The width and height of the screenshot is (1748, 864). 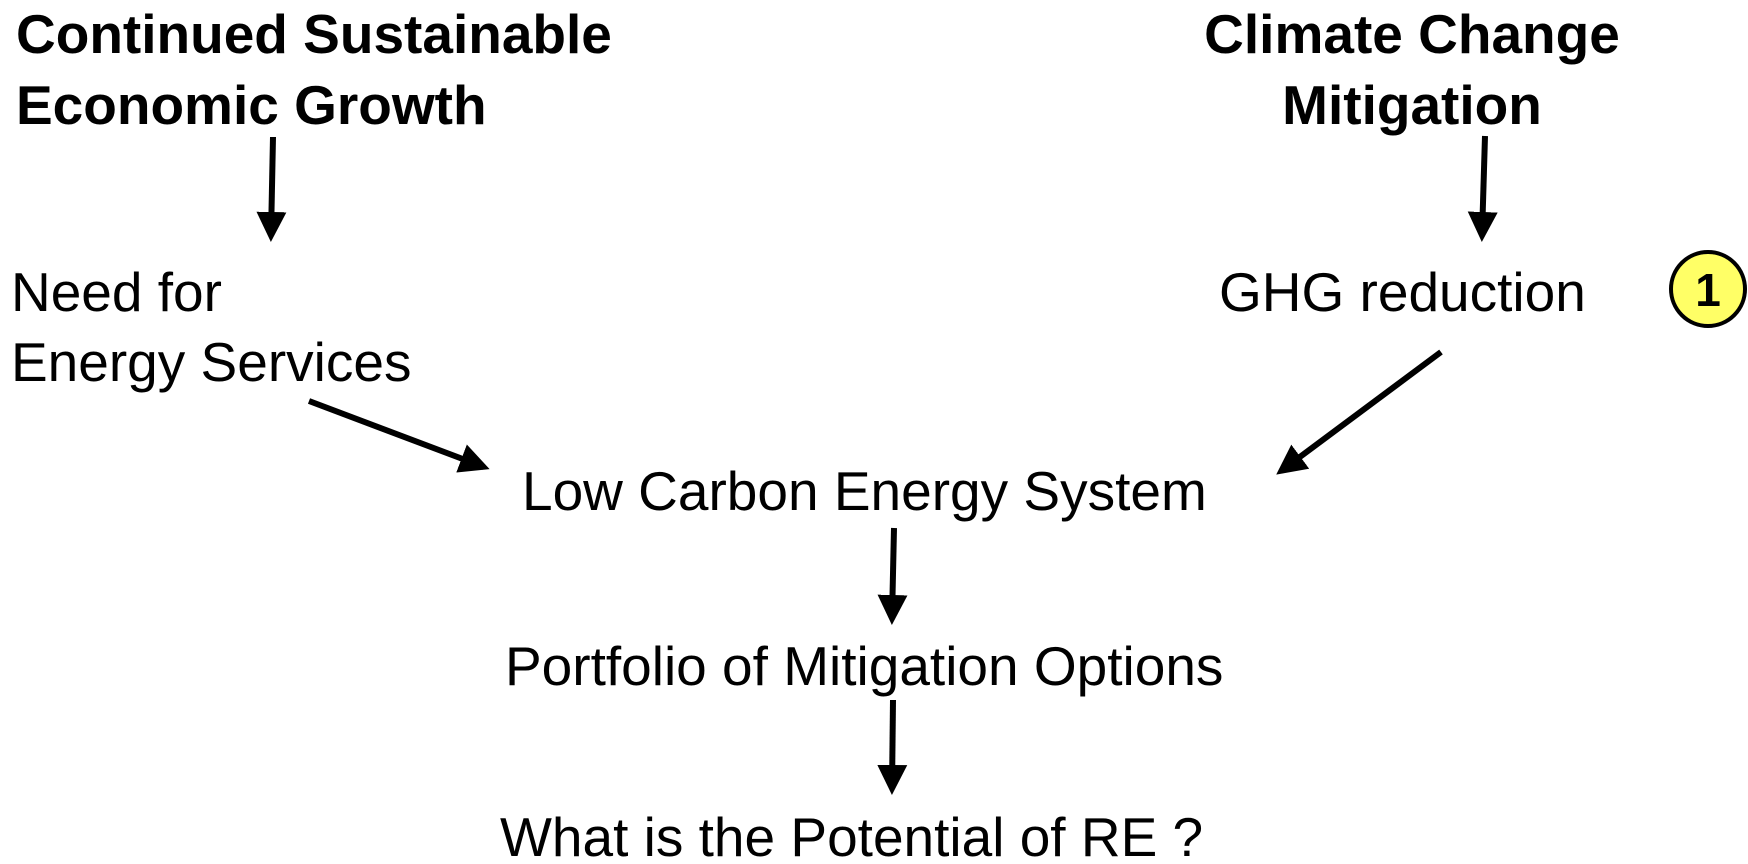 What do you see at coordinates (1412, 105) in the screenshot?
I see `node-text: Mitigation` at bounding box center [1412, 105].